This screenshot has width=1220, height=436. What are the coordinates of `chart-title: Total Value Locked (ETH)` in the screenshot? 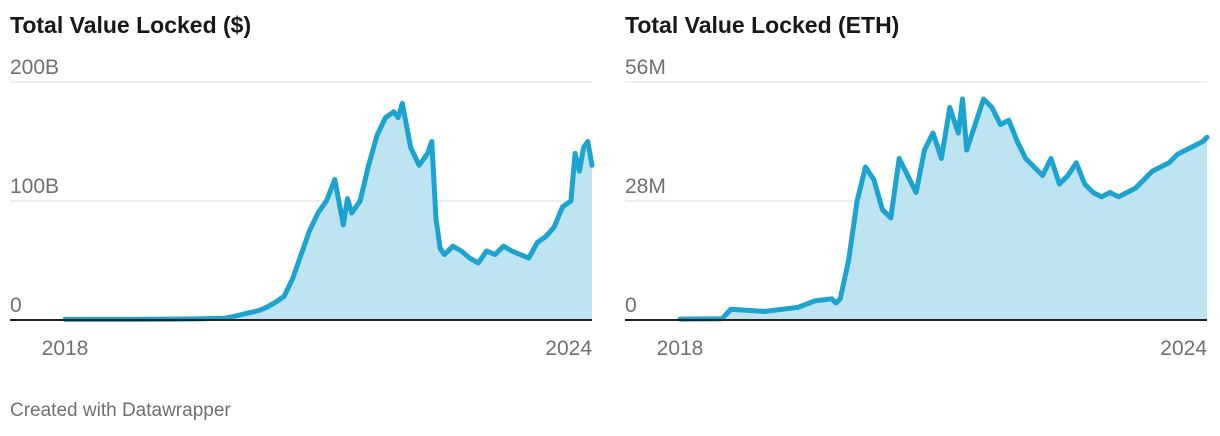 It's located at (762, 25).